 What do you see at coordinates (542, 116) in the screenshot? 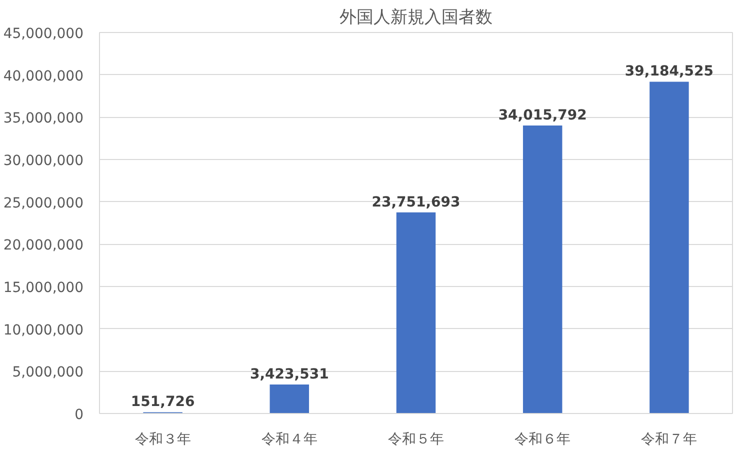
I see `data-label: 34,015,792` at bounding box center [542, 116].